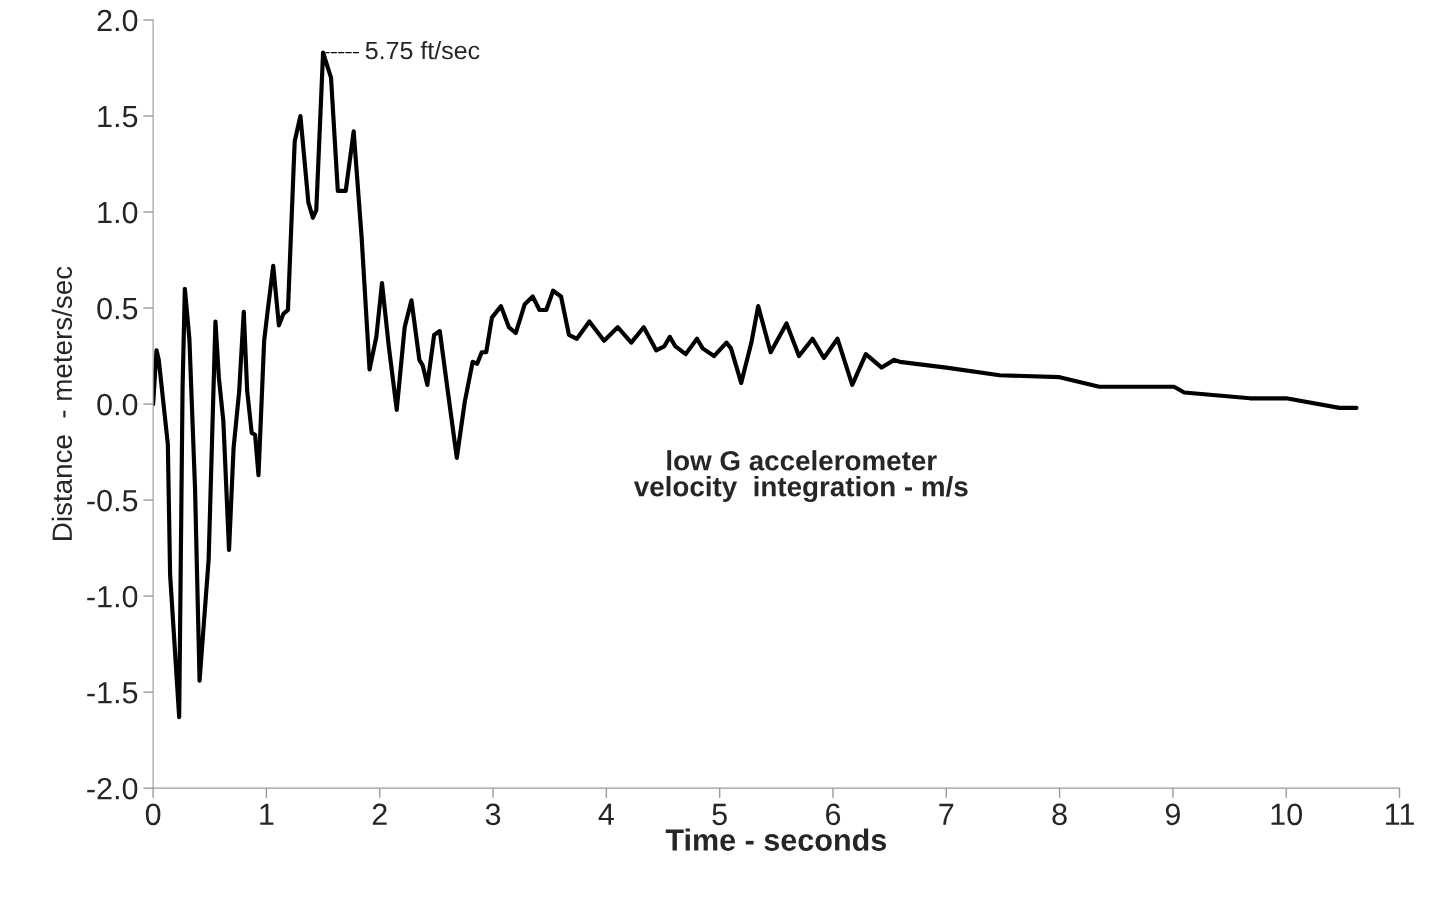 The height and width of the screenshot is (908, 1431). What do you see at coordinates (379, 814) in the screenshot?
I see `x-tick-label: 2` at bounding box center [379, 814].